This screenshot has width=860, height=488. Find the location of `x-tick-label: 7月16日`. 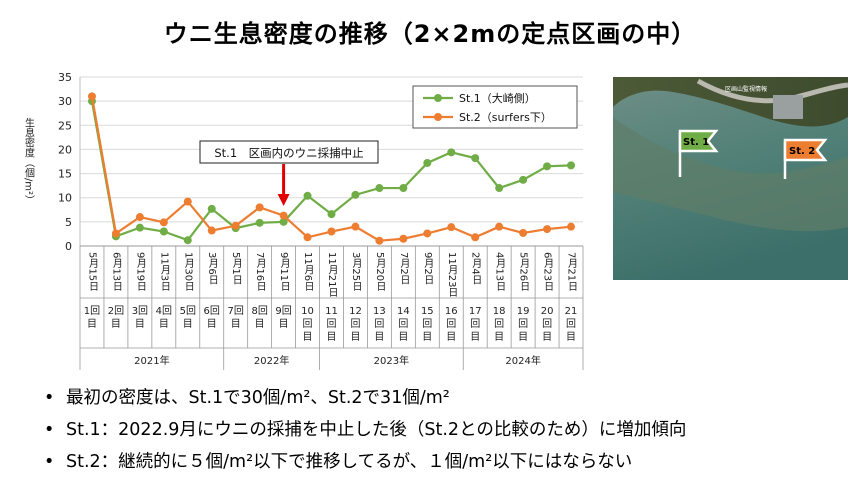

x-tick-label: 7月16日 is located at coordinates (260, 271).